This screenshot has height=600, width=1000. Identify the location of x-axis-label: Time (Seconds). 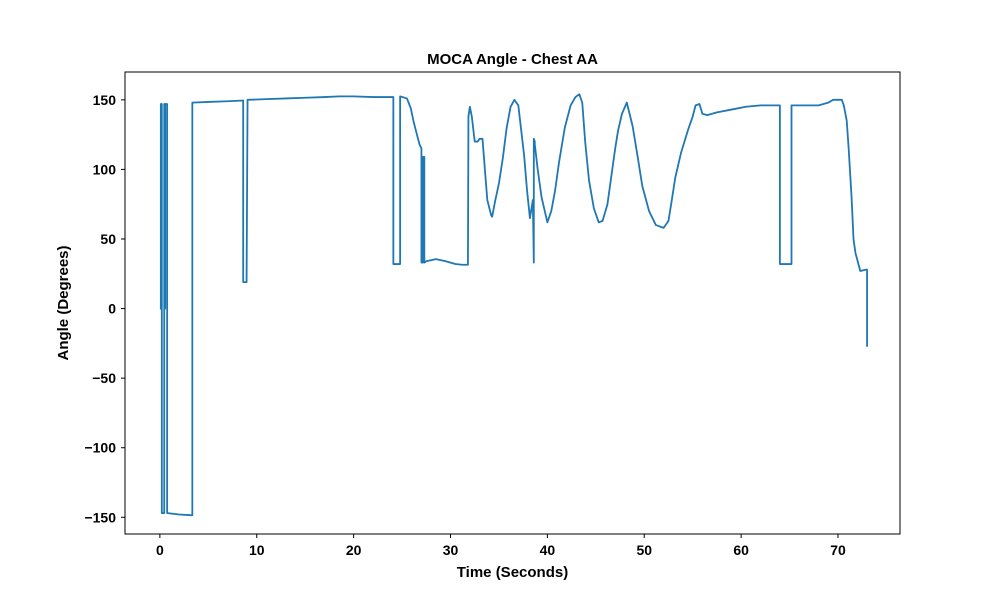
(512, 572).